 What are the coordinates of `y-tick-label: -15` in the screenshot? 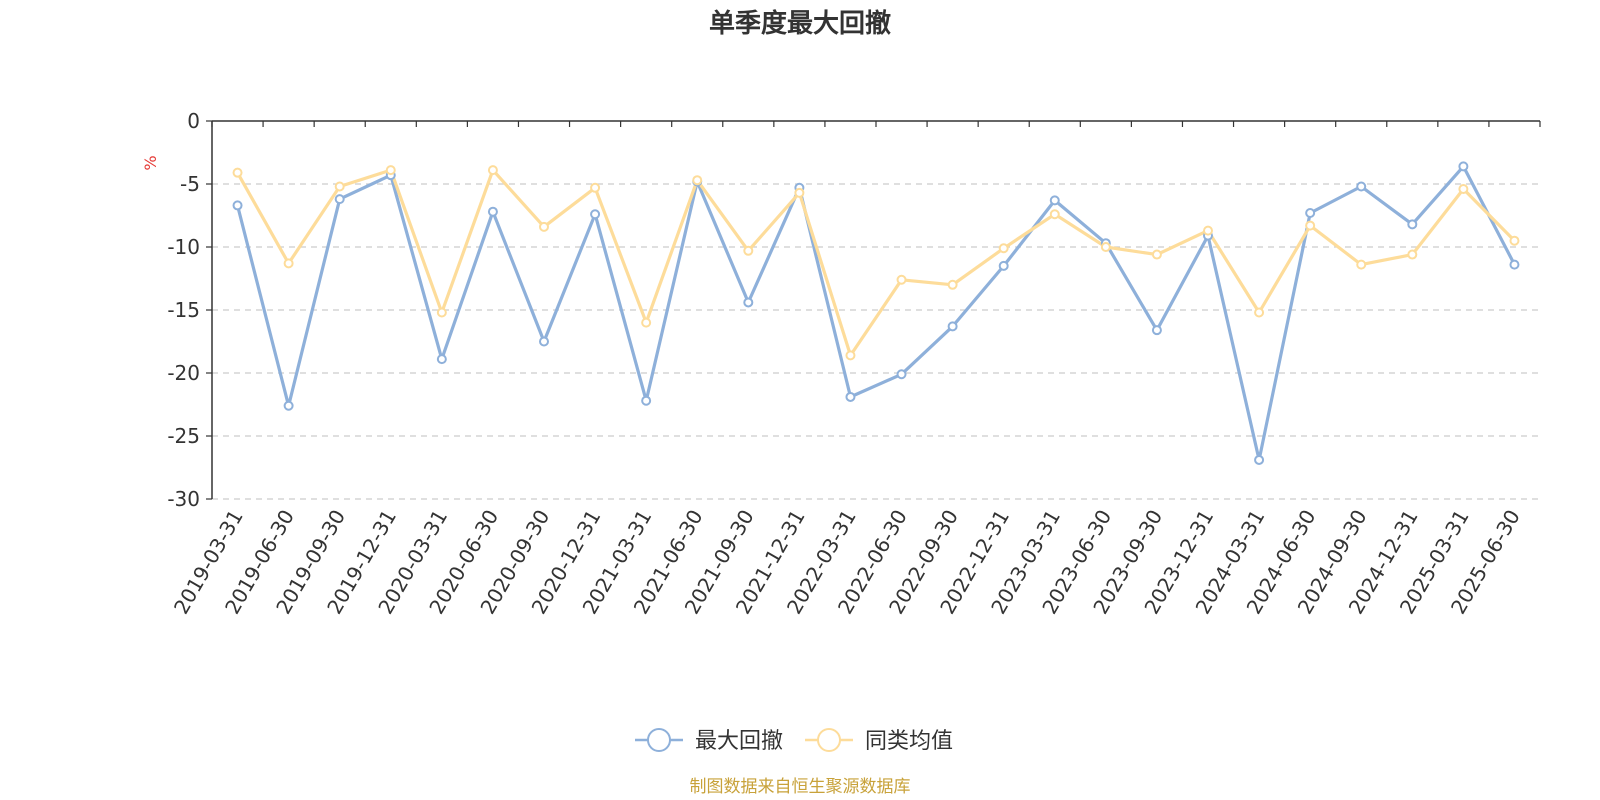 It's located at (183, 310).